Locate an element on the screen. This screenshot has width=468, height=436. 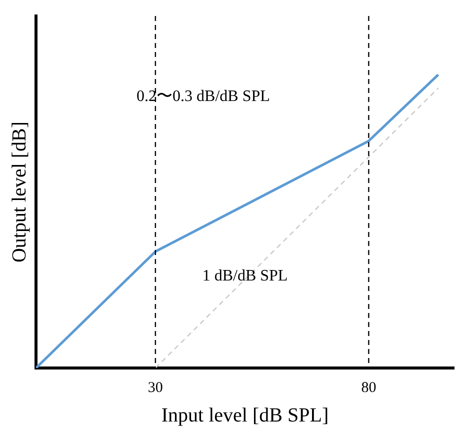
annotation: 0.2〜0.3 dB/dB SPL is located at coordinates (203, 97).